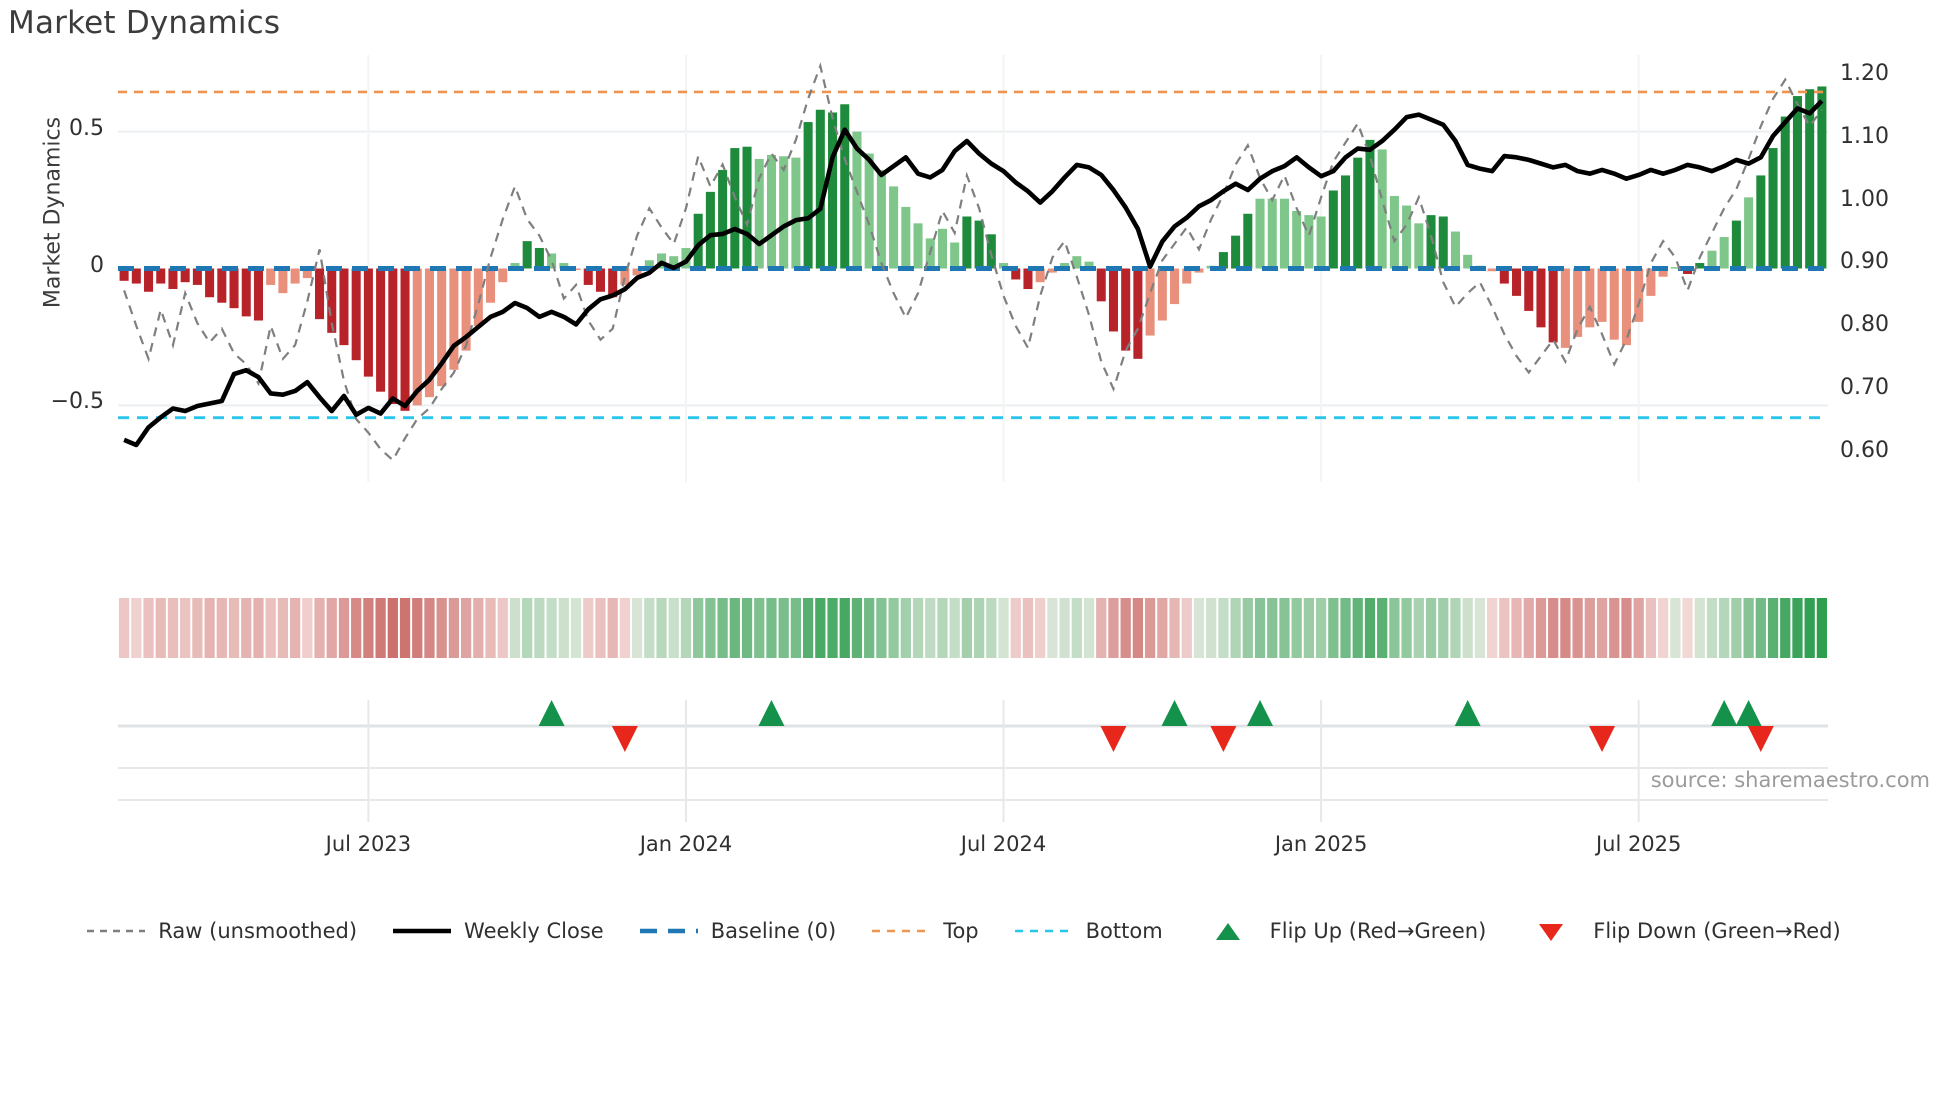 This screenshot has height=1102, width=1960. Describe the element at coordinates (1124, 931) in the screenshot. I see `legend-label: Bottom` at that location.